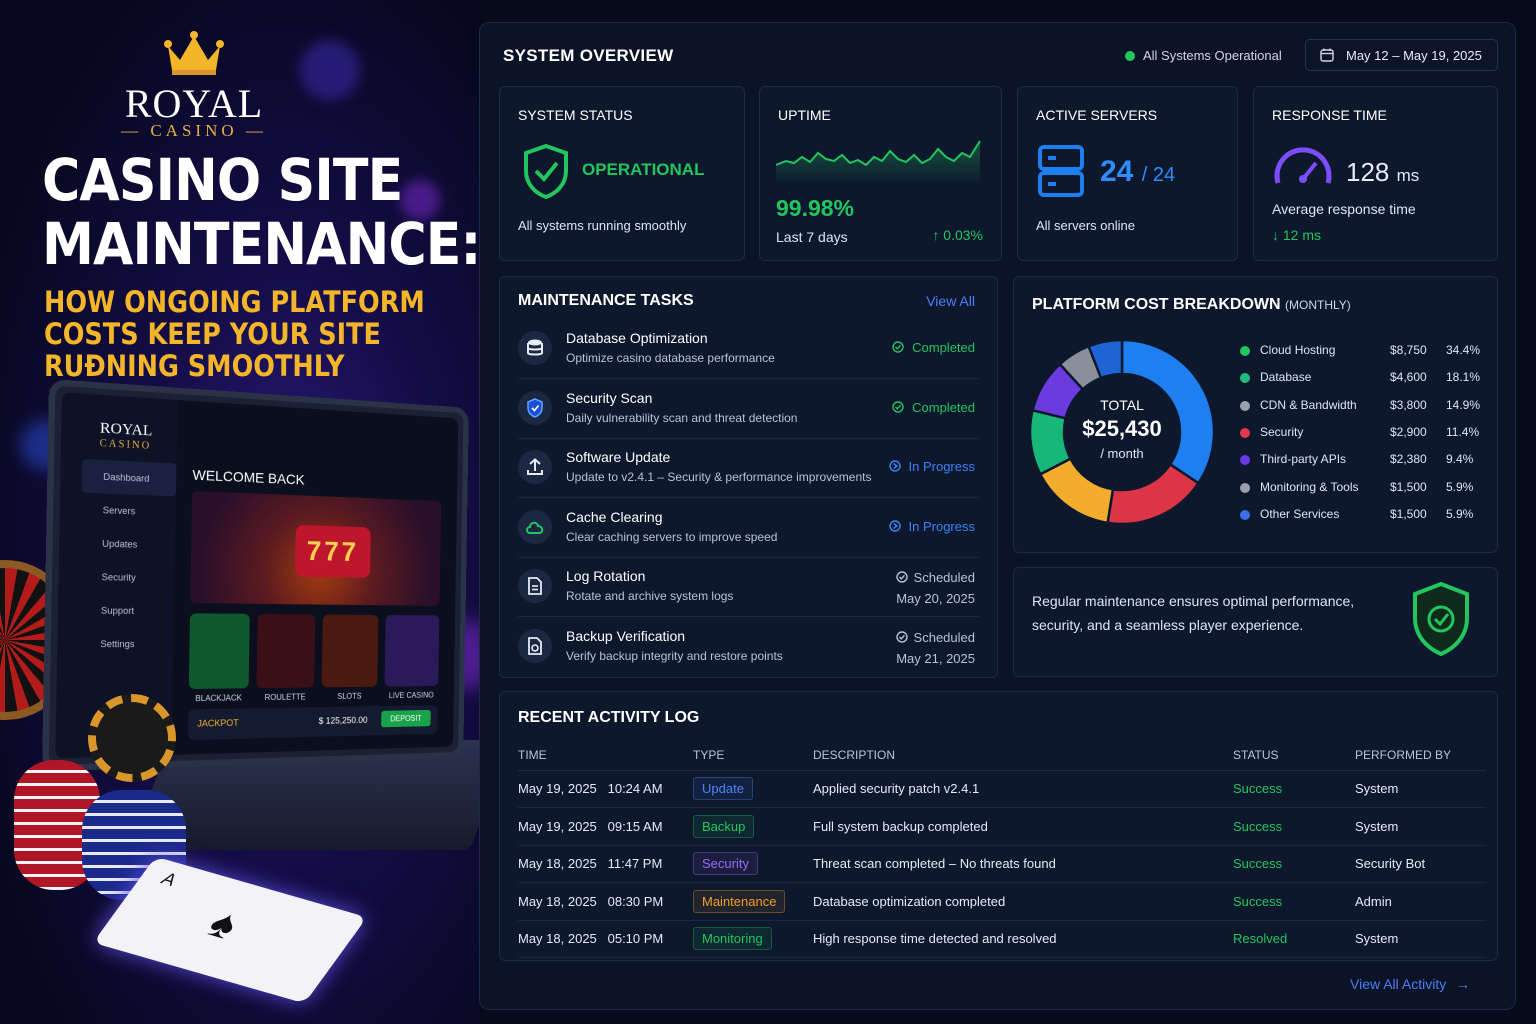 The width and height of the screenshot is (1536, 1024). What do you see at coordinates (1309, 486) in the screenshot?
I see `legend-name: Monitoring & Tools` at bounding box center [1309, 486].